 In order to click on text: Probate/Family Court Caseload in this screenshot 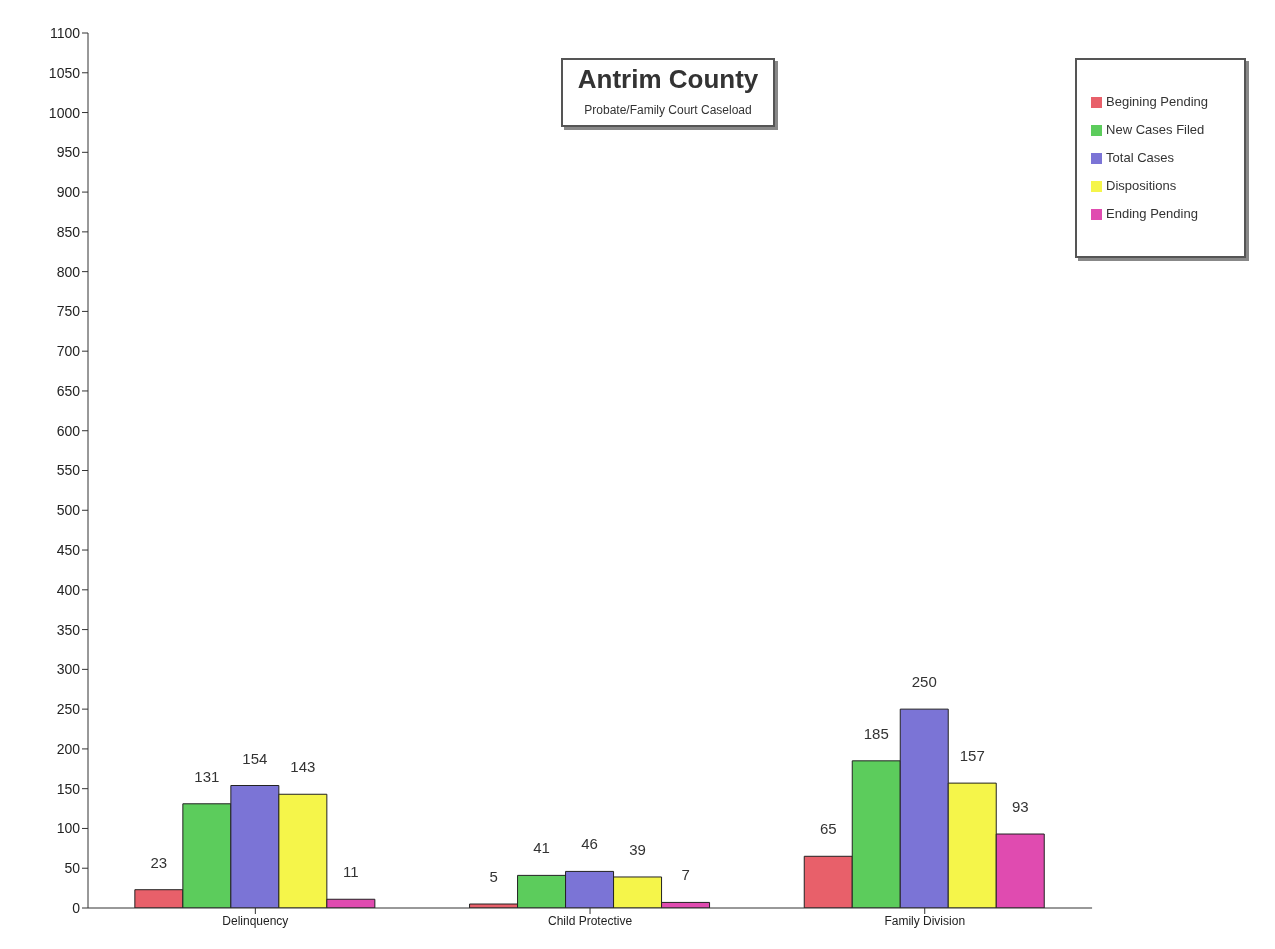, I will do `click(668, 110)`.